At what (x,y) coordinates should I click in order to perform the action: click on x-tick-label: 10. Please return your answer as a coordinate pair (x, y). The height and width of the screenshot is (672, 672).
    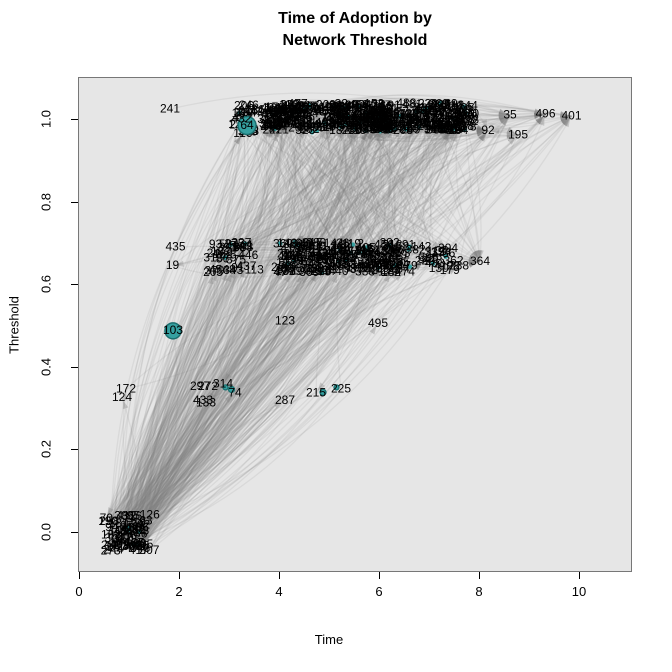
    Looking at the image, I should click on (579, 591).